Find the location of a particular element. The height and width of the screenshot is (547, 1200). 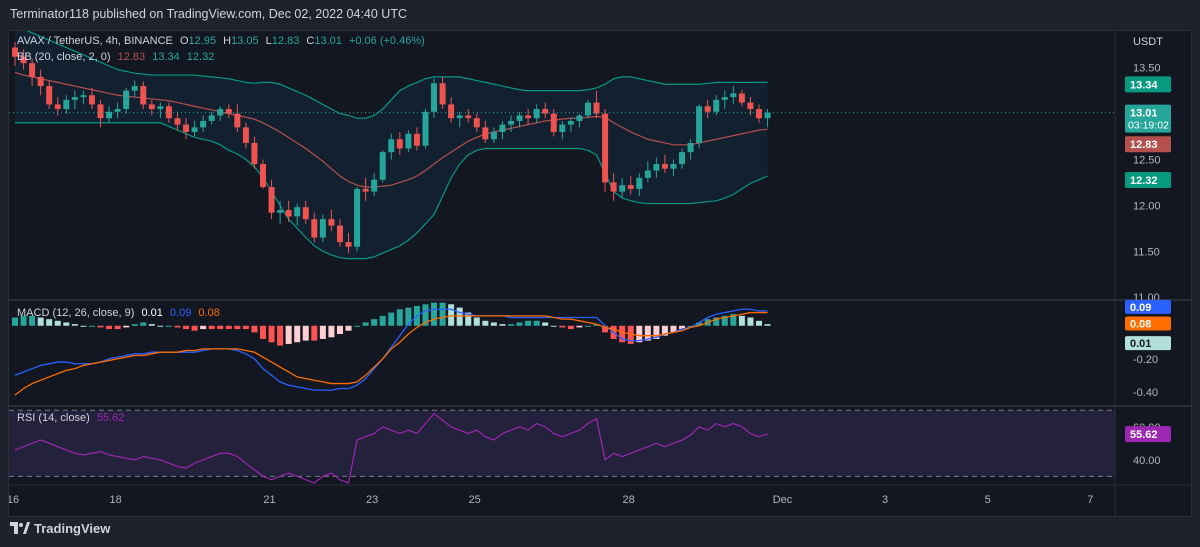

badge-signal: 0.08 is located at coordinates (1140, 325).